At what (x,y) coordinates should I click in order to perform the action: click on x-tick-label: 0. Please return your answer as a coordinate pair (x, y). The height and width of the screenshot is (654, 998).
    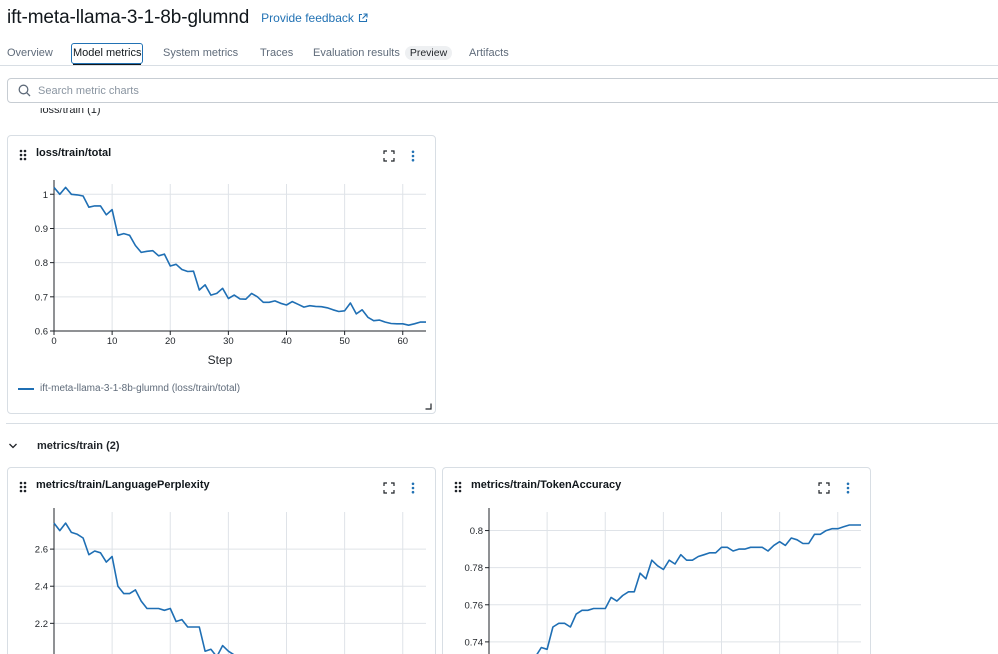
    Looking at the image, I should click on (53, 341).